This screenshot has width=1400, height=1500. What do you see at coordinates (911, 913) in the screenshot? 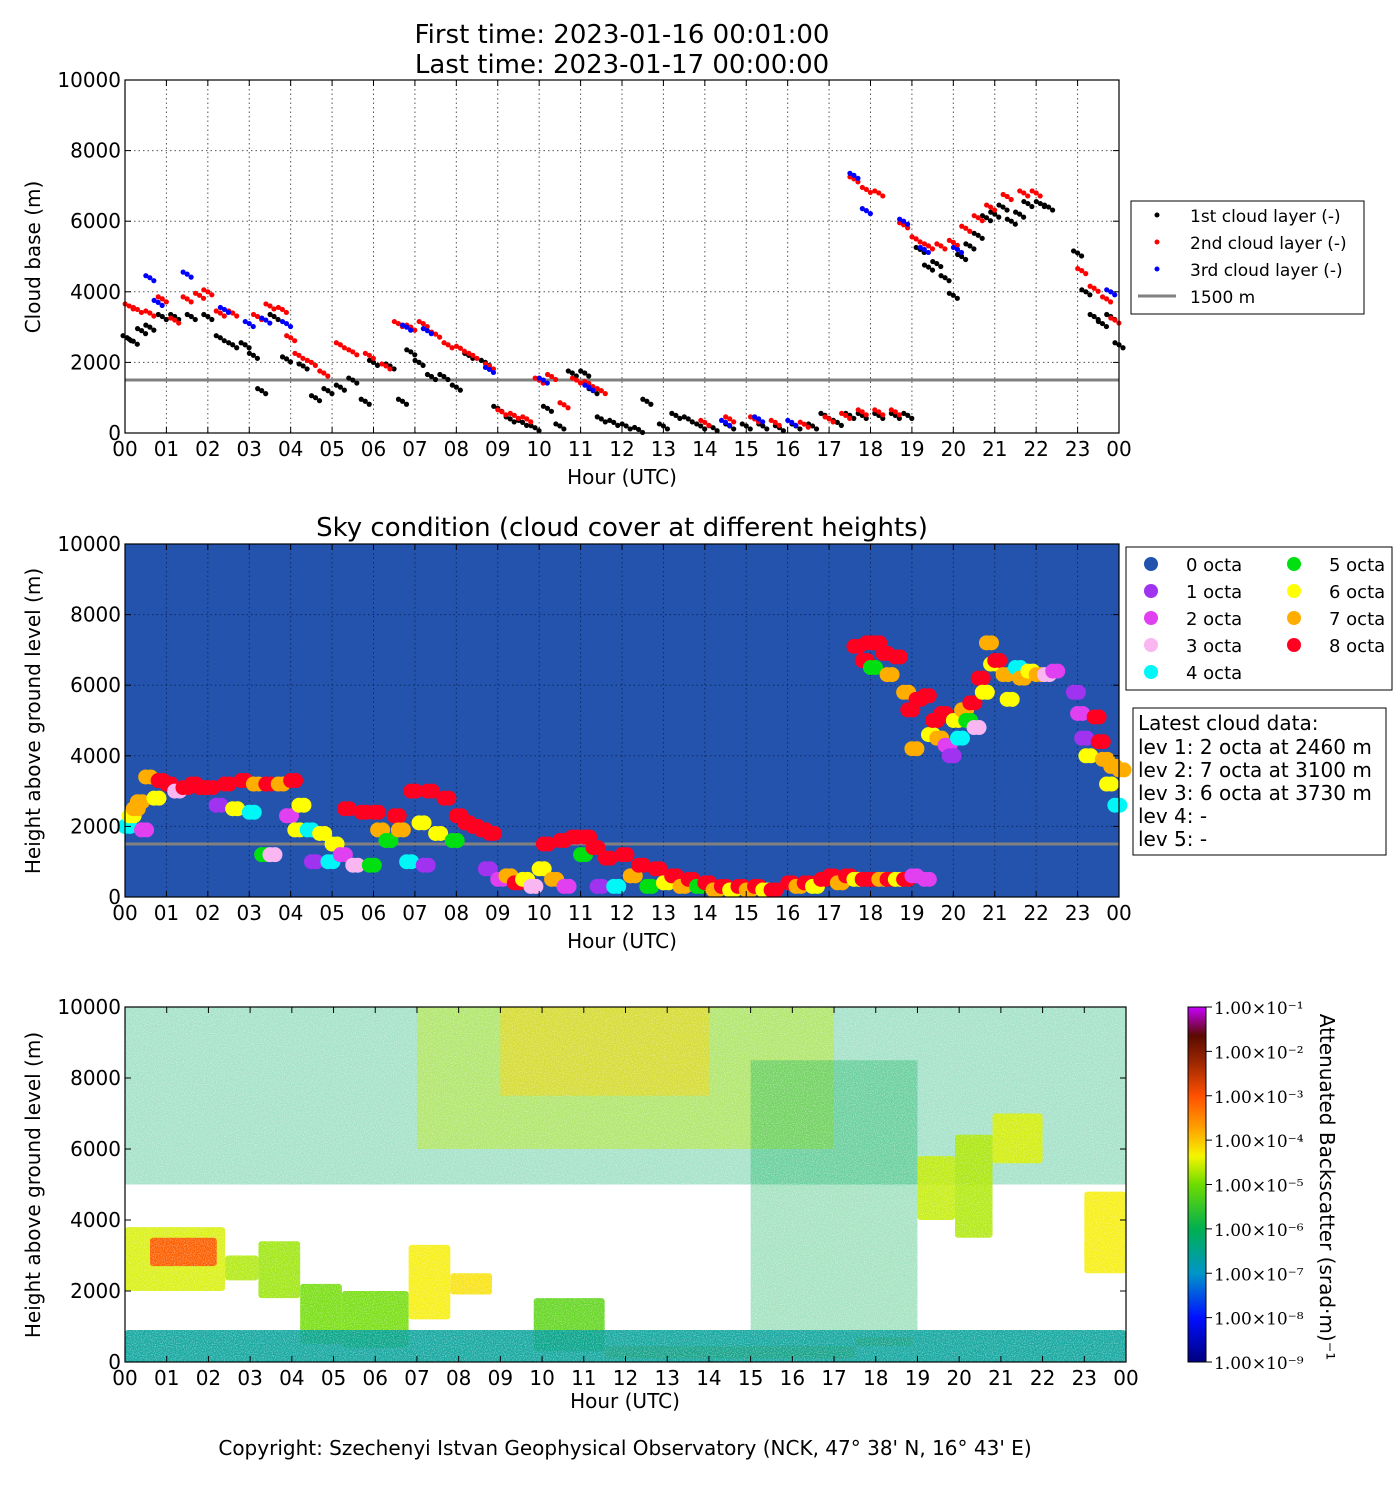
I see `x-tick-label: 19` at bounding box center [911, 913].